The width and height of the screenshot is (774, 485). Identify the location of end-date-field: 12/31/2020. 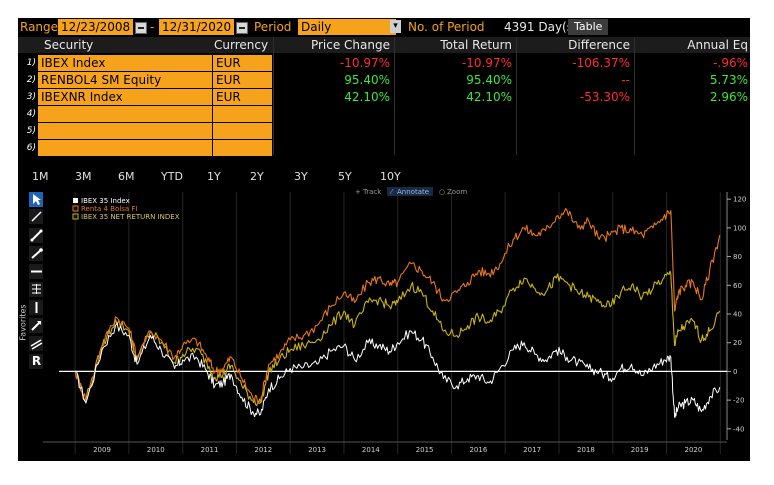
(197, 27).